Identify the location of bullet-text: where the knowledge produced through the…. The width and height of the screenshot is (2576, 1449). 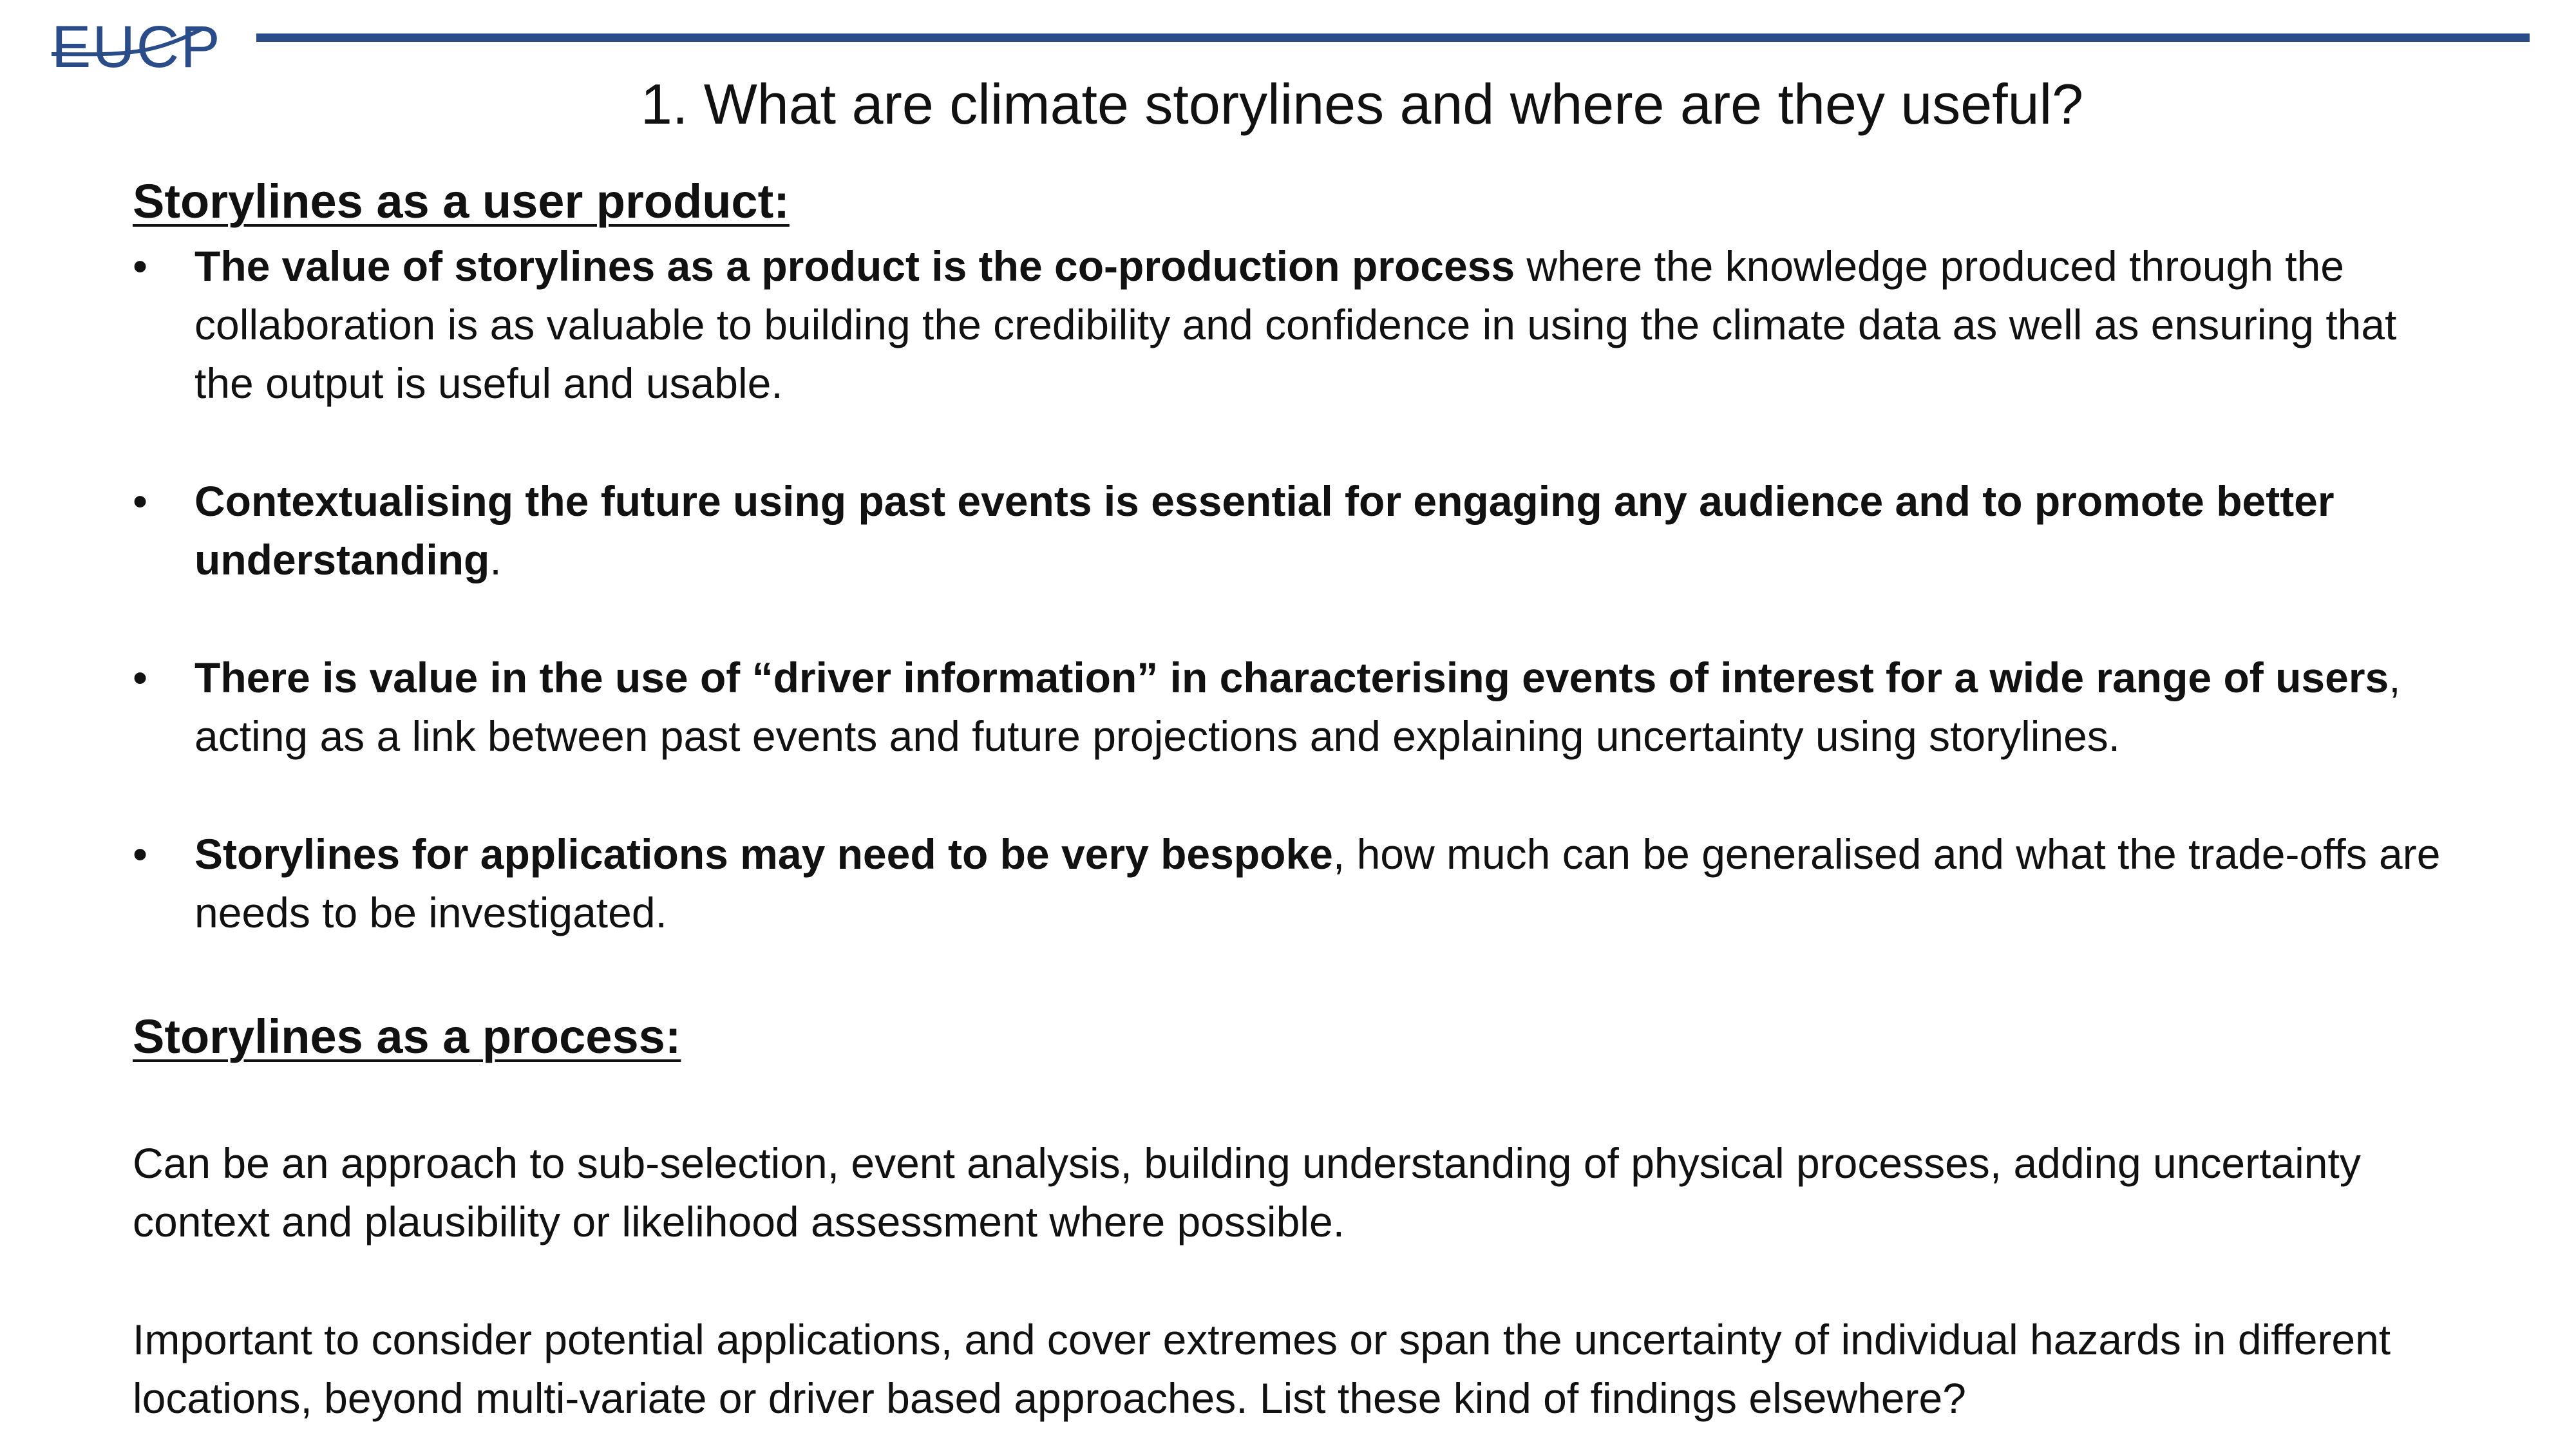
(1295, 325).